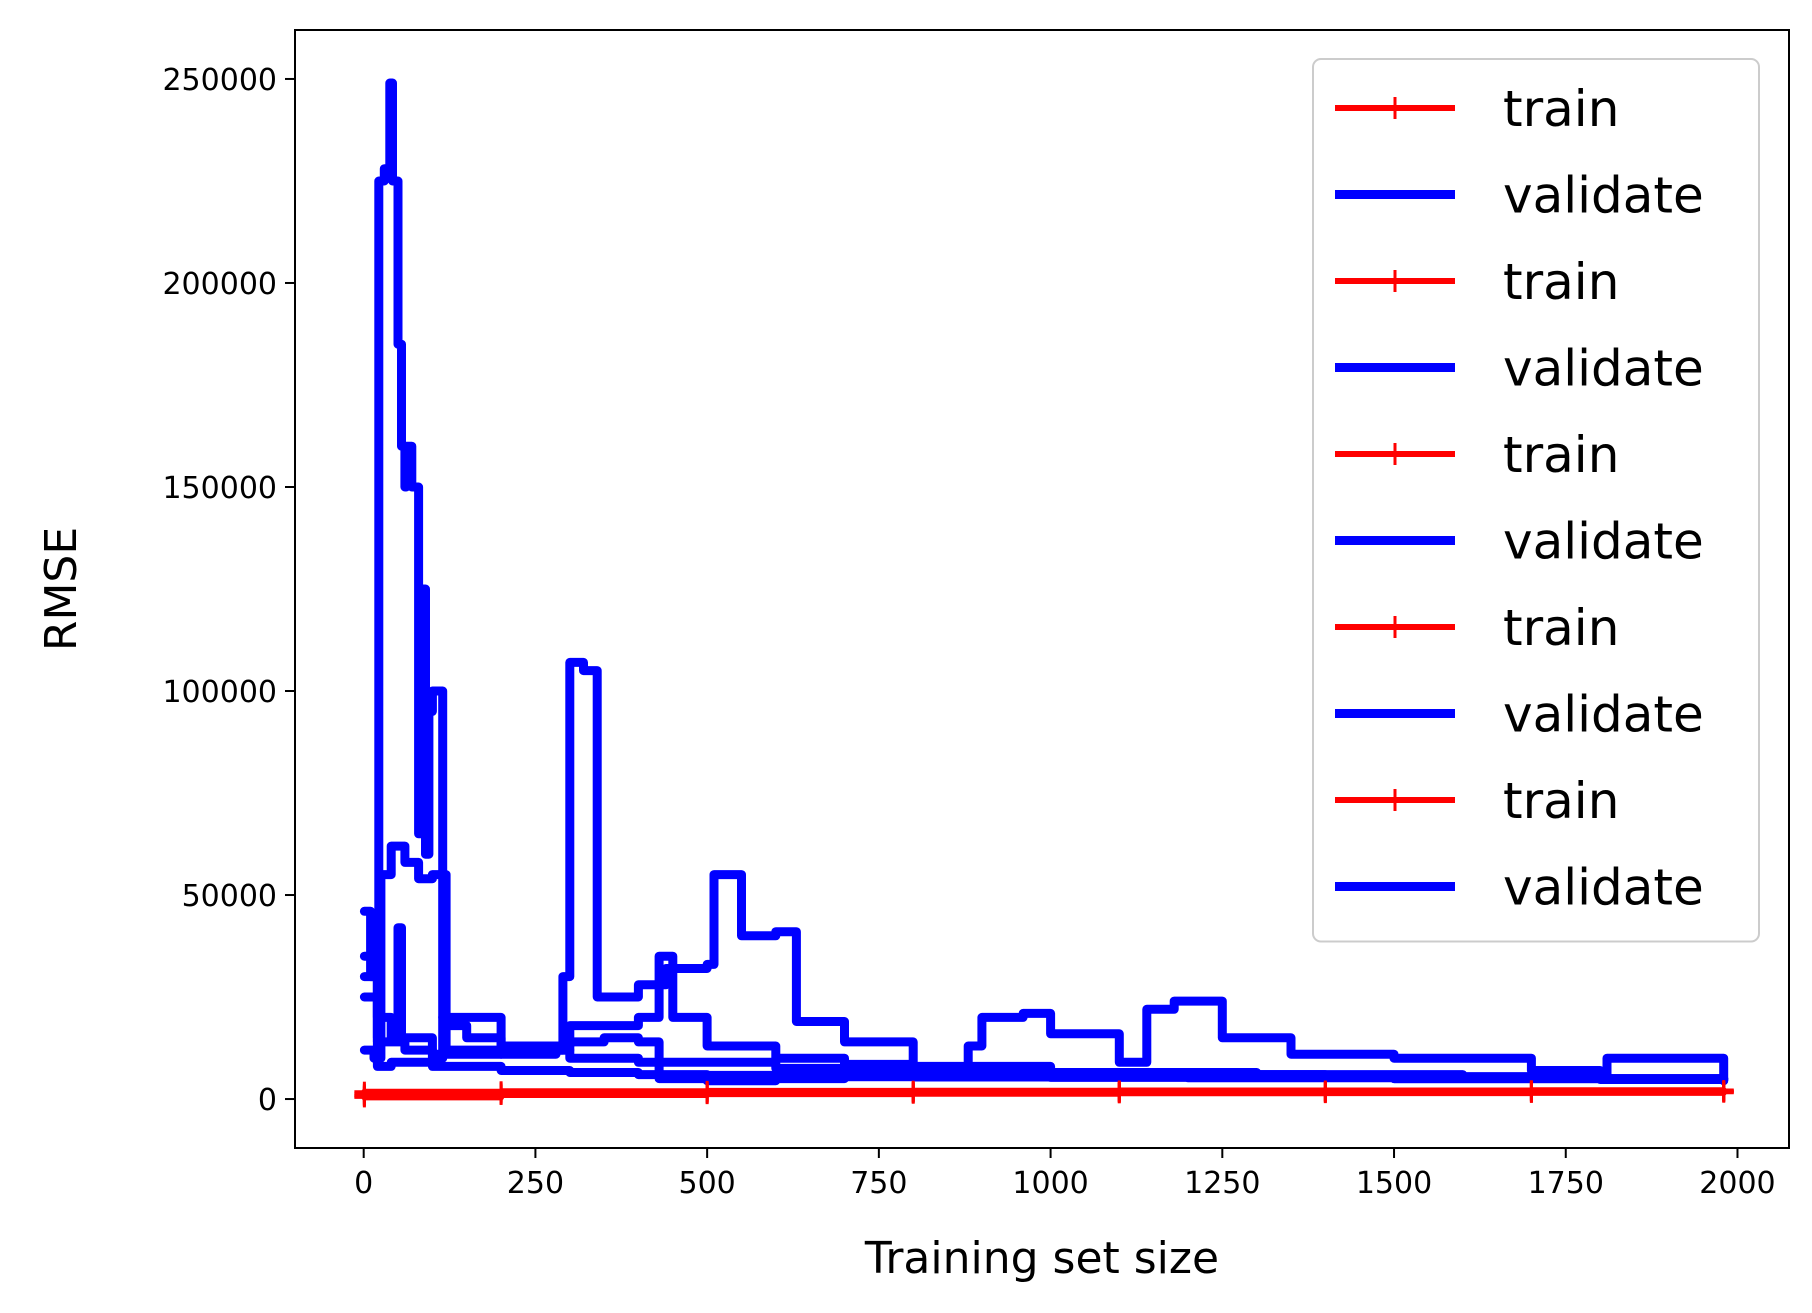 This screenshot has height=1313, width=1812. What do you see at coordinates (228, 590) in the screenshot?
I see `y-axis: 0 50000 100000 150000 200000 250000` at bounding box center [228, 590].